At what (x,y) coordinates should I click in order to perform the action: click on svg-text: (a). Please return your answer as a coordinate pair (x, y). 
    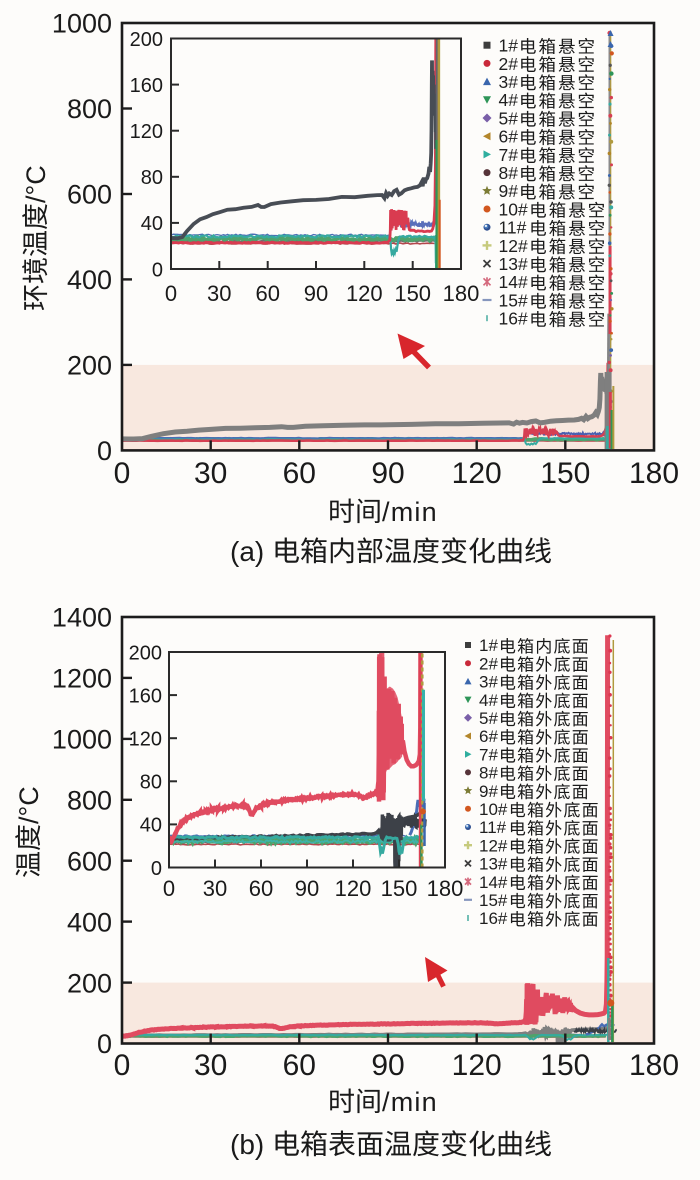
    Looking at the image, I should click on (247, 551).